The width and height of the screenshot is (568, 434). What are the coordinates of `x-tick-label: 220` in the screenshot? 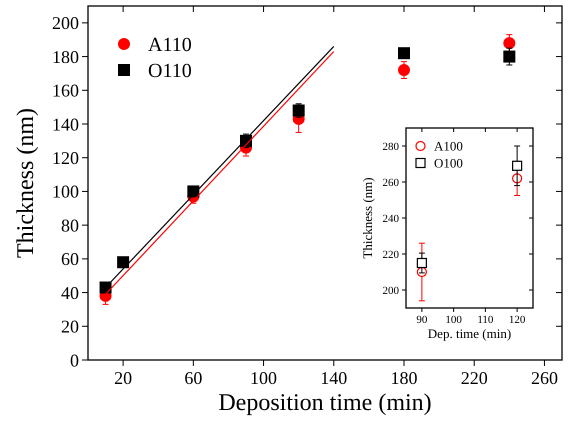 It's located at (474, 378).